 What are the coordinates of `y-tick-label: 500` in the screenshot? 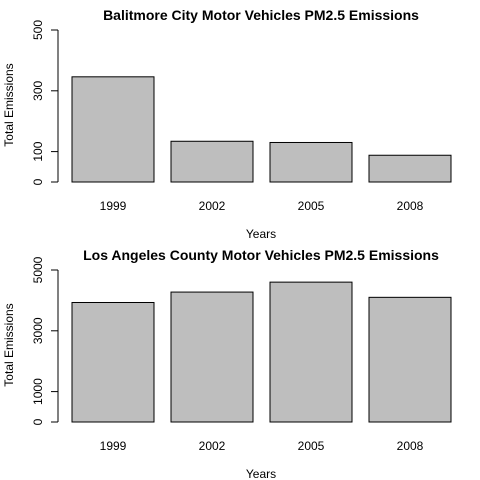 It's located at (38, 30).